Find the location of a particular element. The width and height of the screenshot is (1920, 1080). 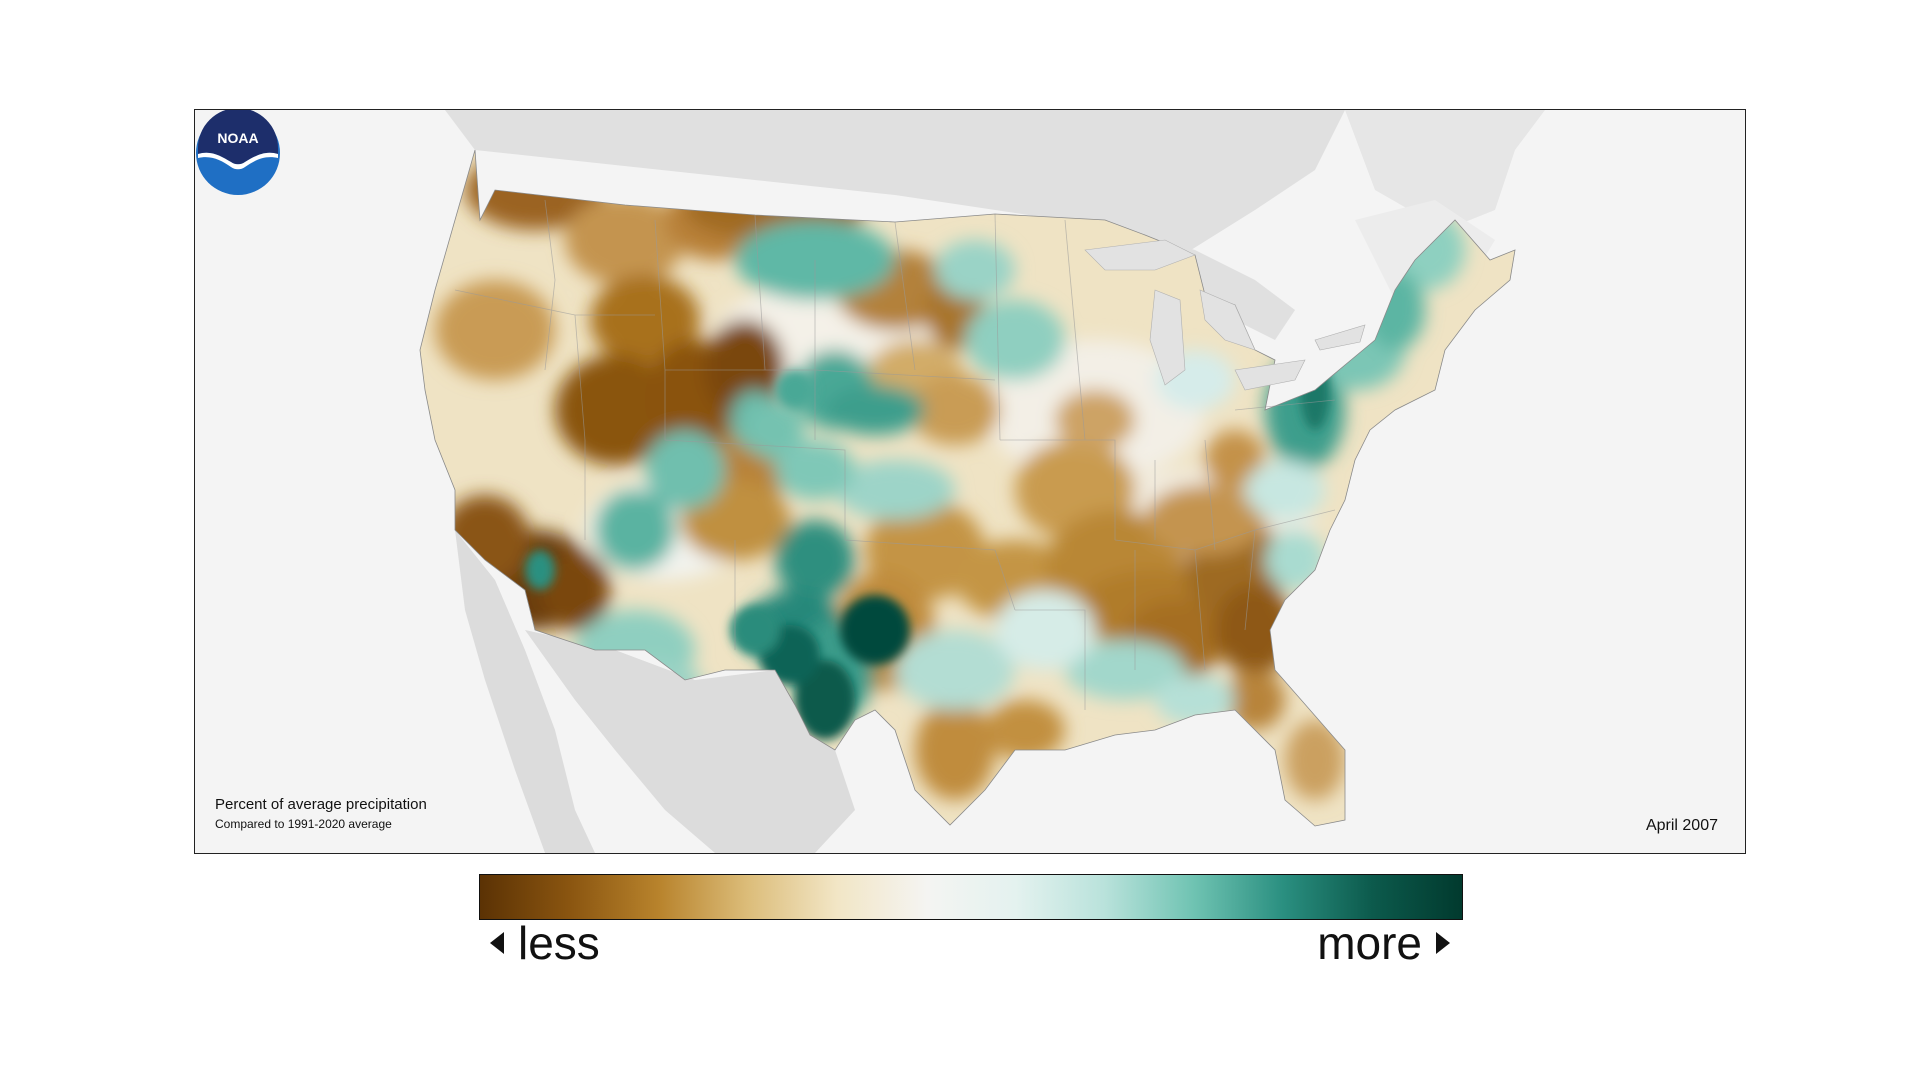

great-lakes is located at coordinates (1225, 315).